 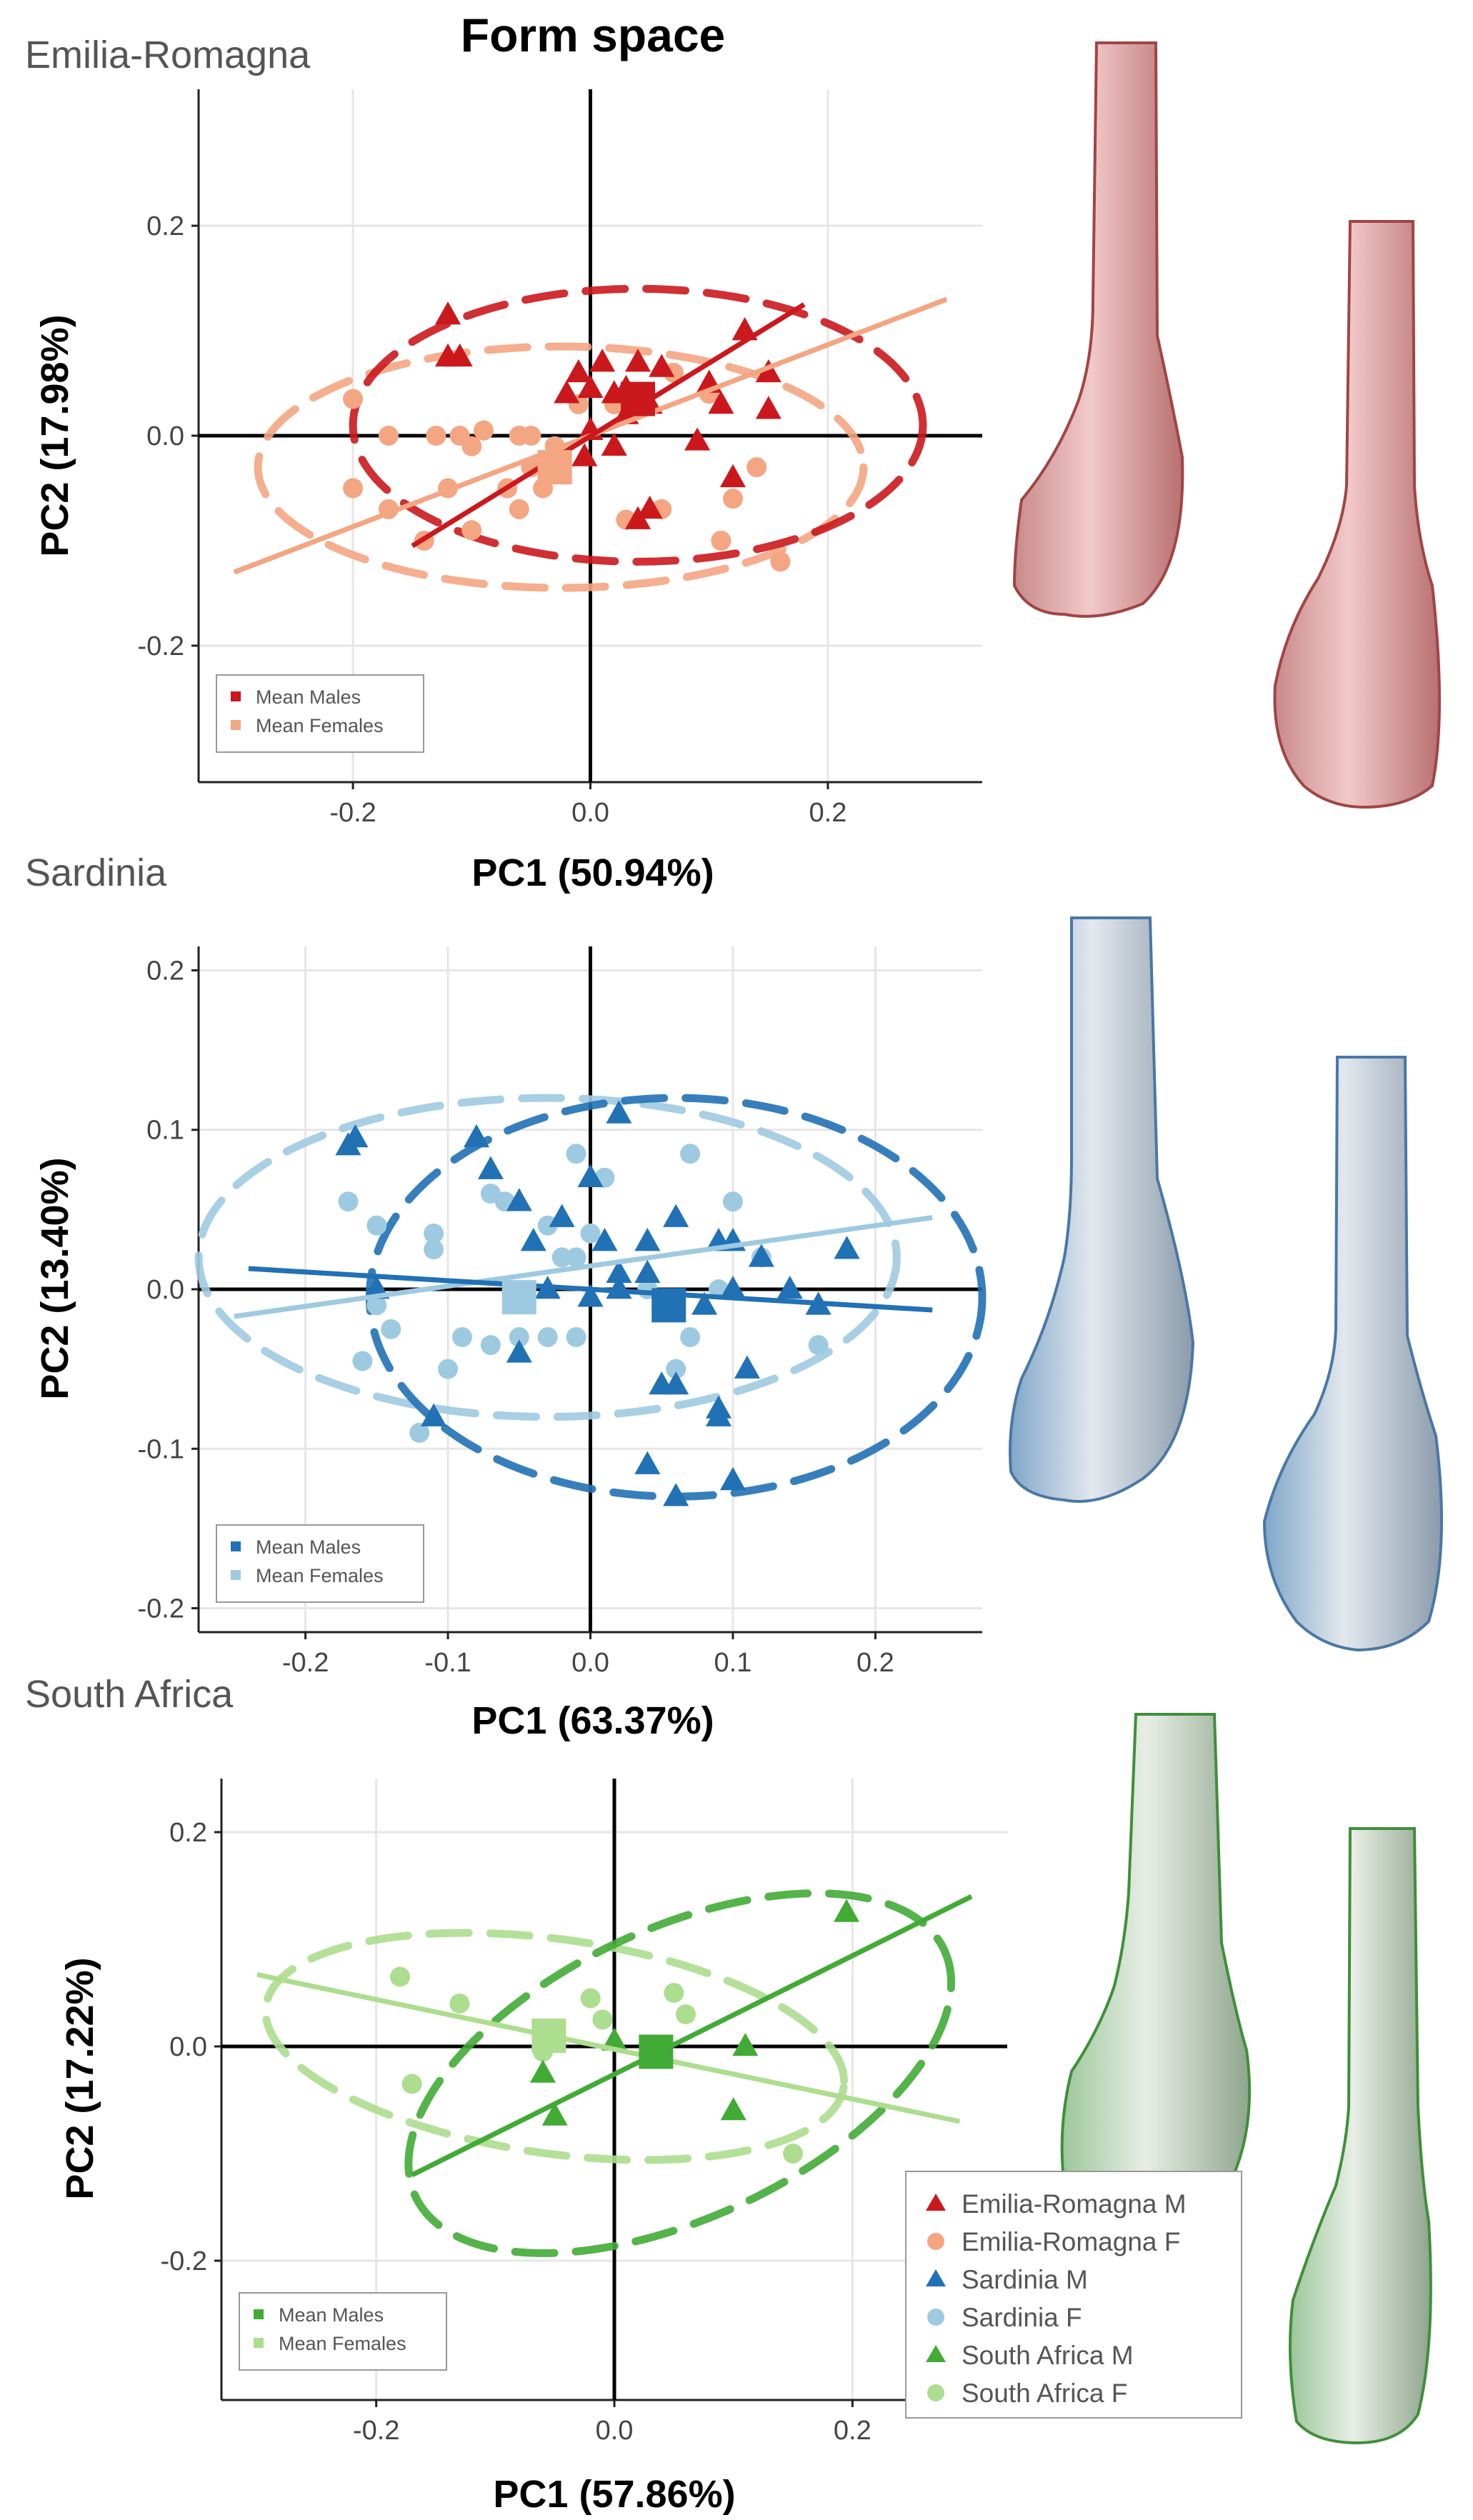 What do you see at coordinates (168, 55) in the screenshot?
I see `panel-label: Emilia-Romagna` at bounding box center [168, 55].